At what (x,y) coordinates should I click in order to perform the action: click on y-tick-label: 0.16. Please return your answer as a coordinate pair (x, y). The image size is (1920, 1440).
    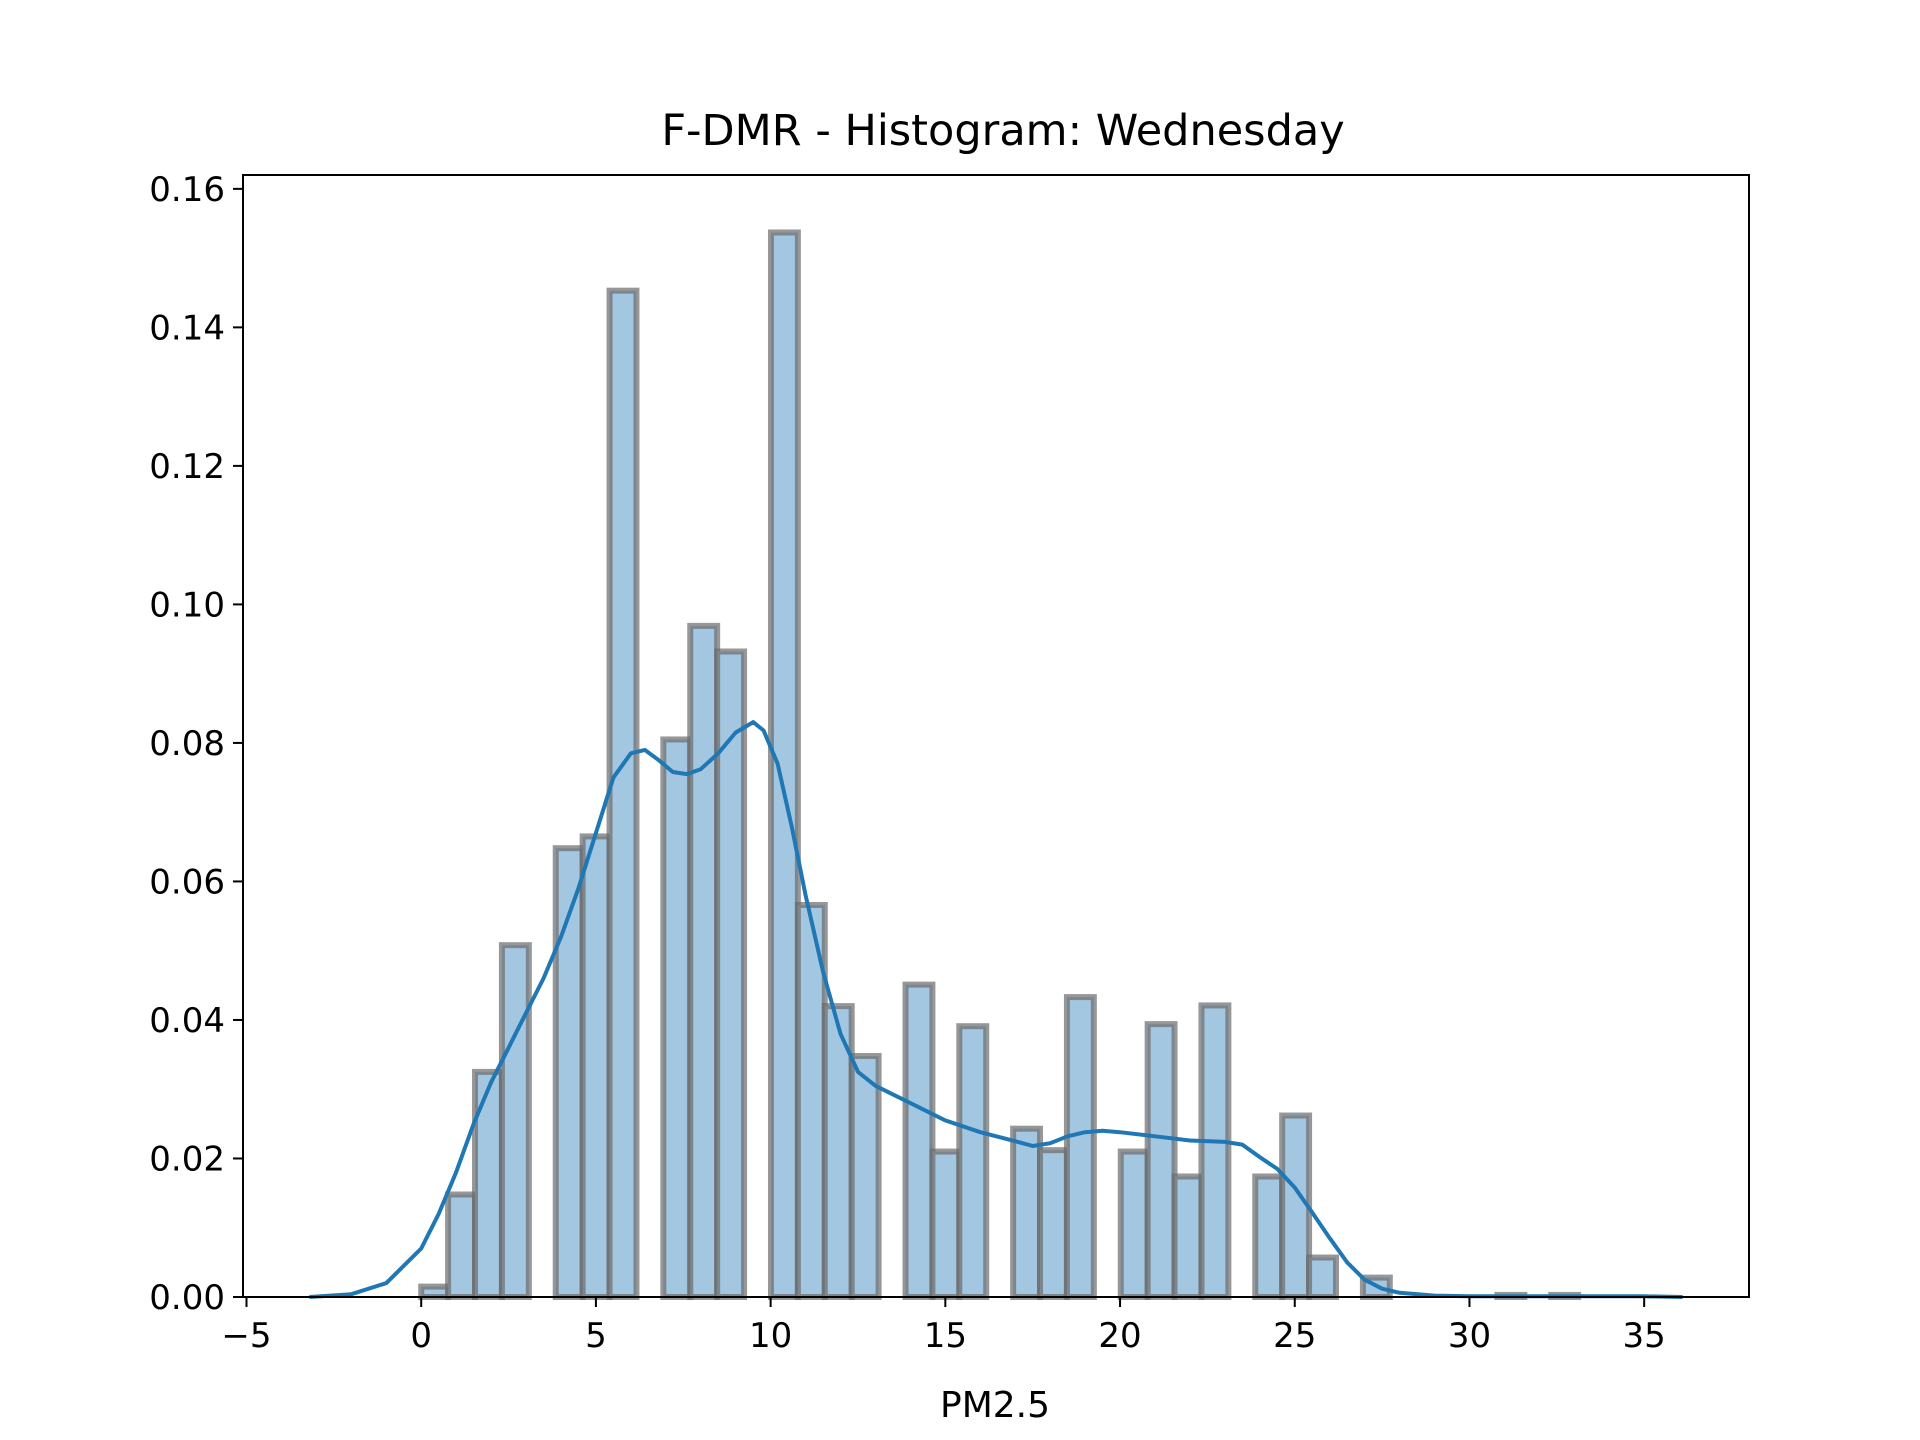
    Looking at the image, I should click on (187, 190).